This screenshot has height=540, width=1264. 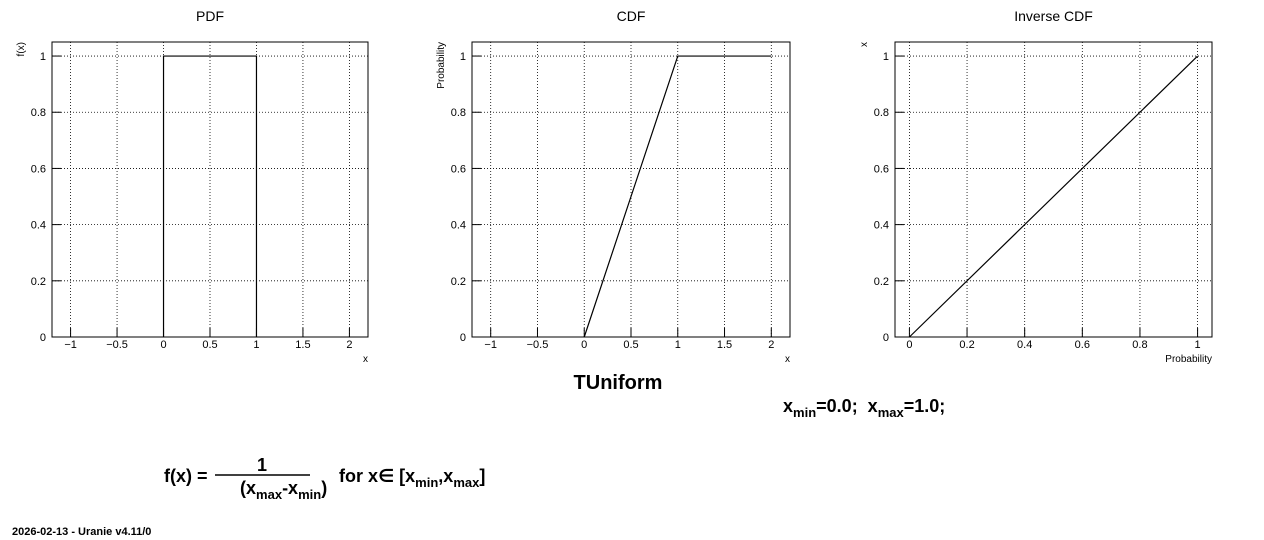 I want to click on formula-text: -x, so click(x=290, y=488).